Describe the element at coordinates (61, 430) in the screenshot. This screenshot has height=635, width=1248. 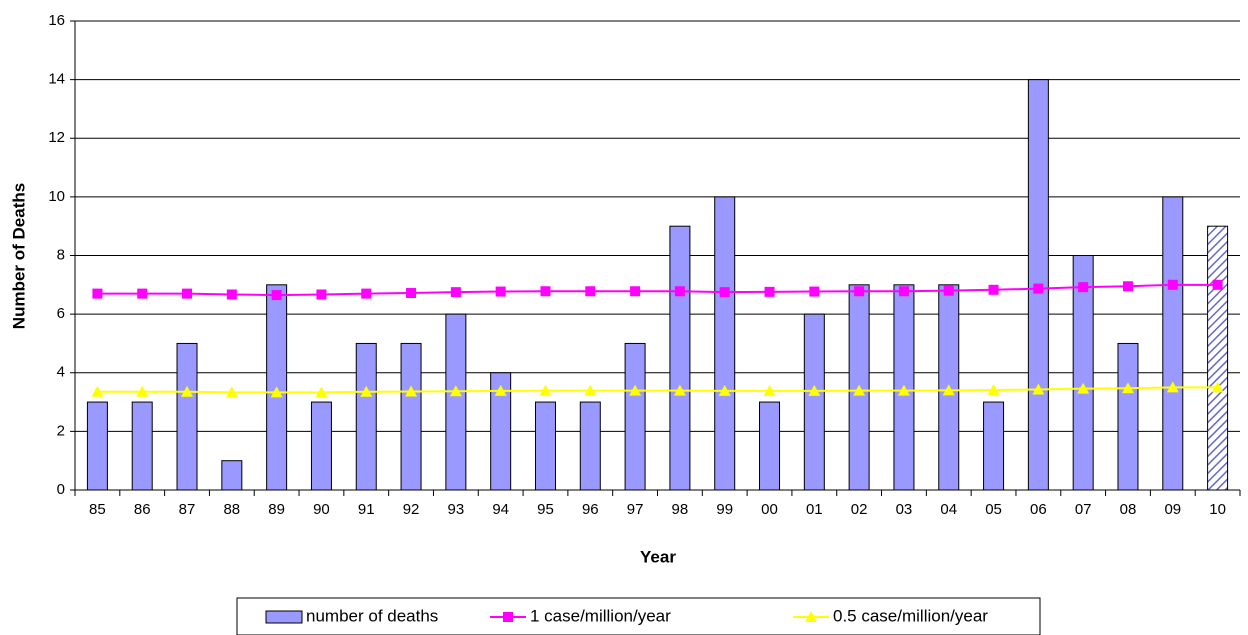
I see `y-tick-label: 2` at that location.